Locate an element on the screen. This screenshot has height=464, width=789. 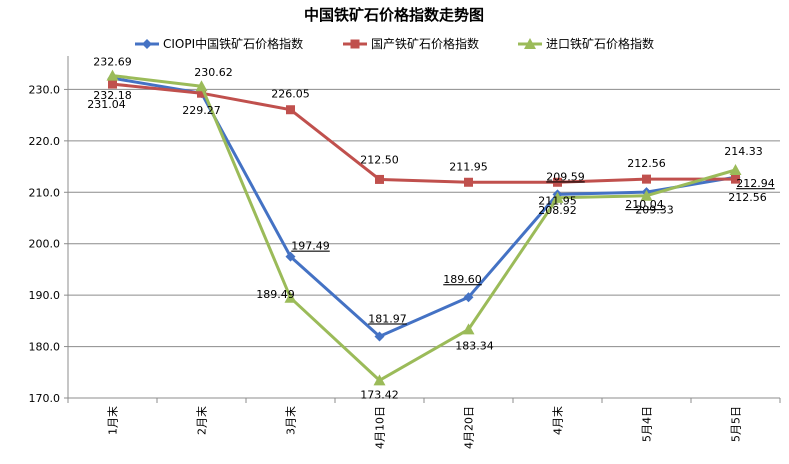
data-label: 208.92 is located at coordinates (557, 210).